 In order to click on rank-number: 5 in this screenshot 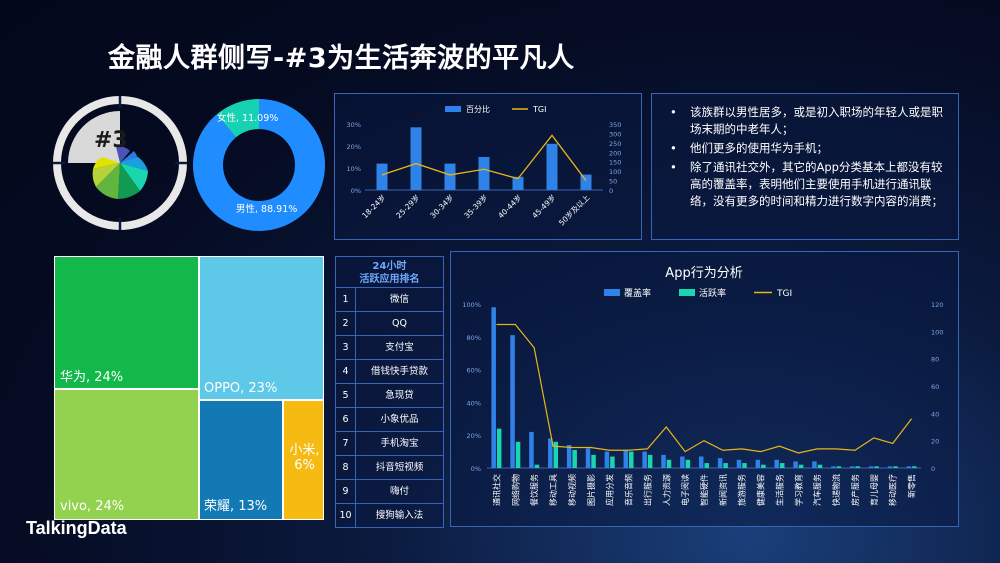, I will do `click(346, 395)`.